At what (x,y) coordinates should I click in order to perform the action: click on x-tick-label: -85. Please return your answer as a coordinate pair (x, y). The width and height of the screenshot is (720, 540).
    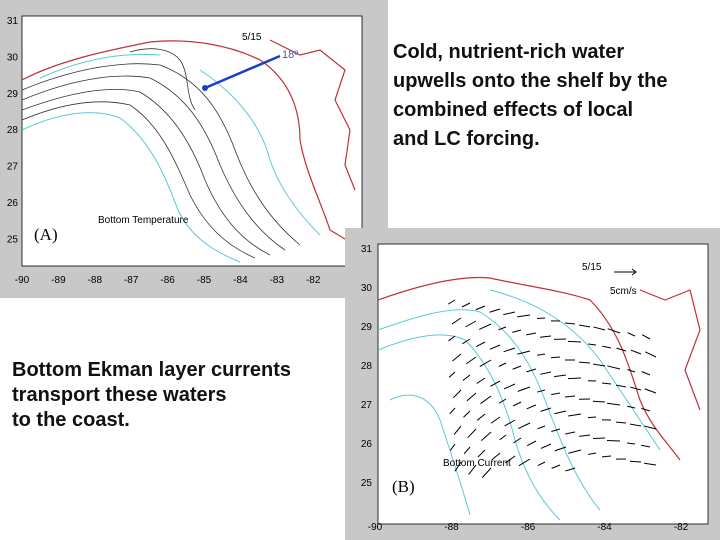
    Looking at the image, I should click on (204, 280).